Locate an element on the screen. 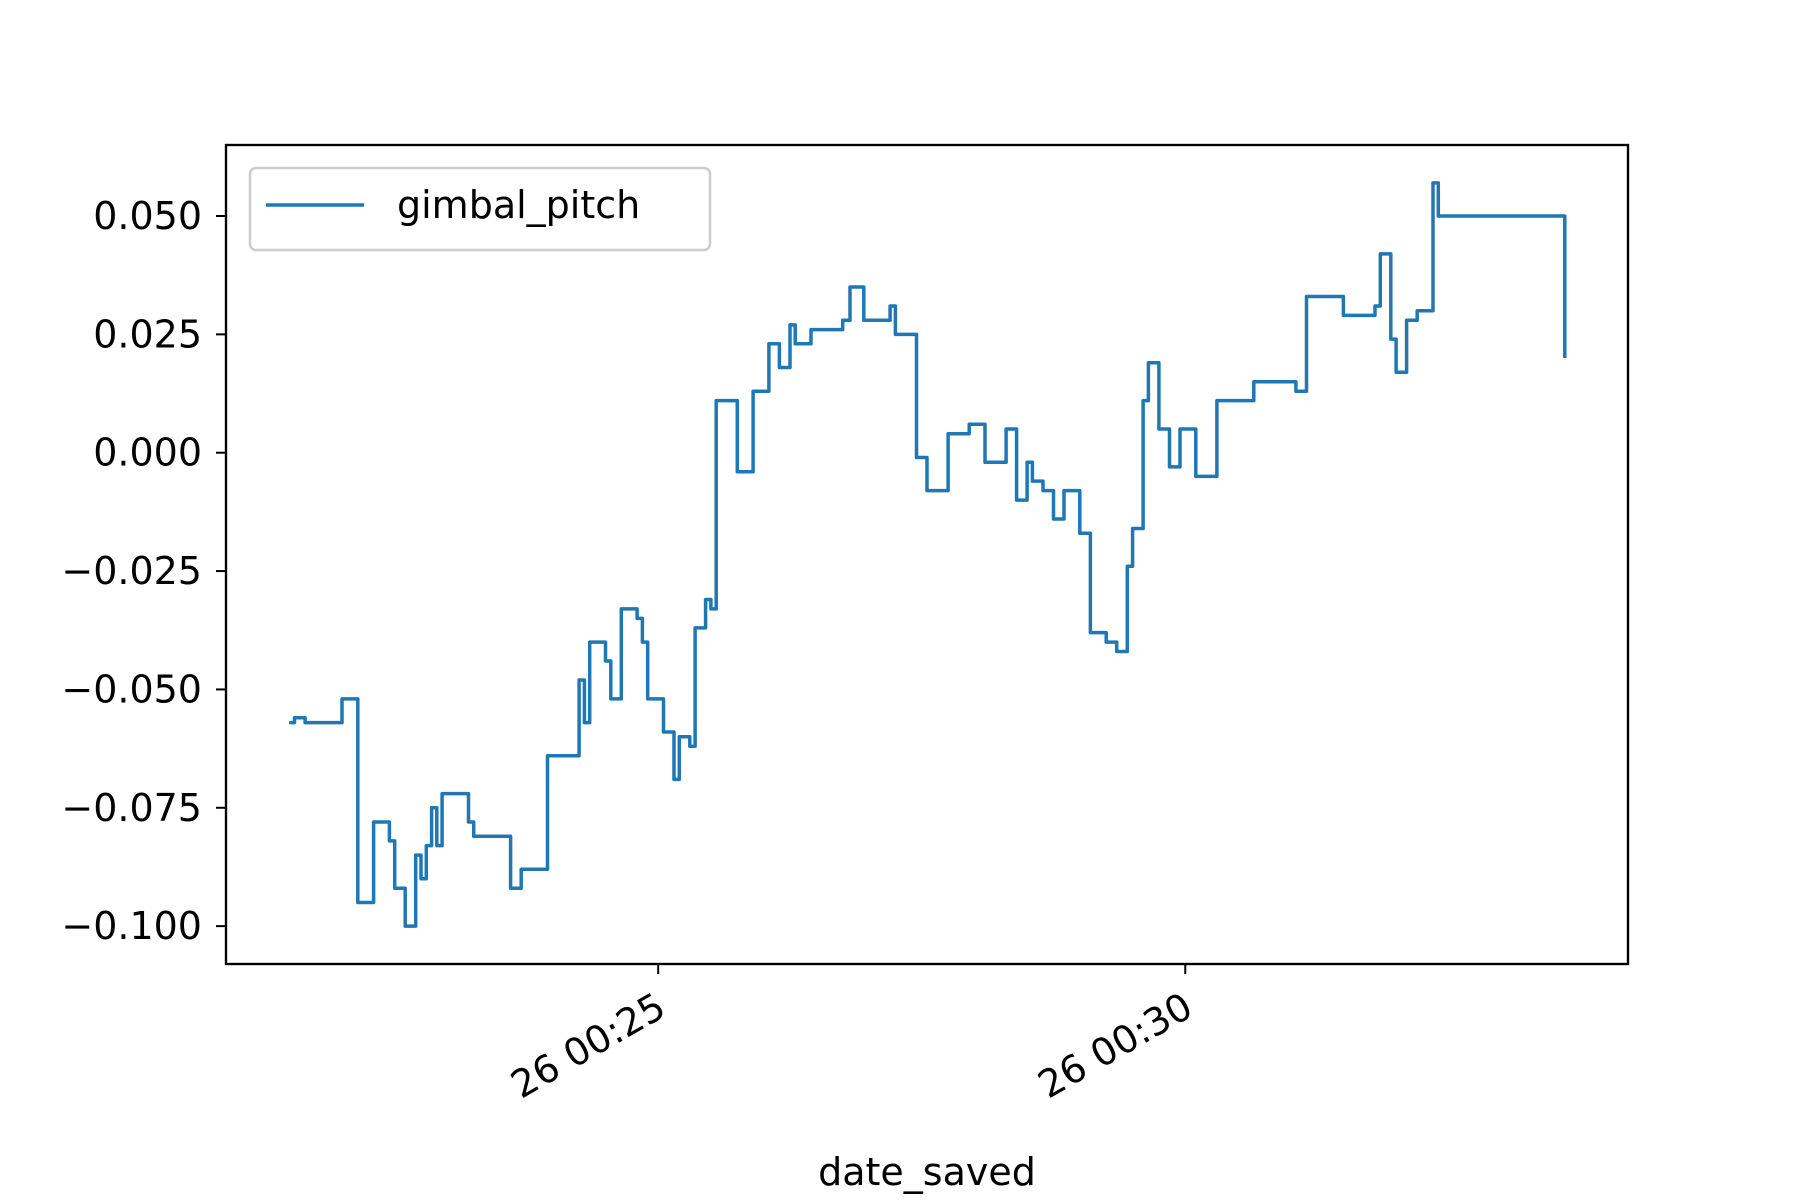 This screenshot has height=1200, width=1800. y-tick-label: −0.100 is located at coordinates (131, 926).